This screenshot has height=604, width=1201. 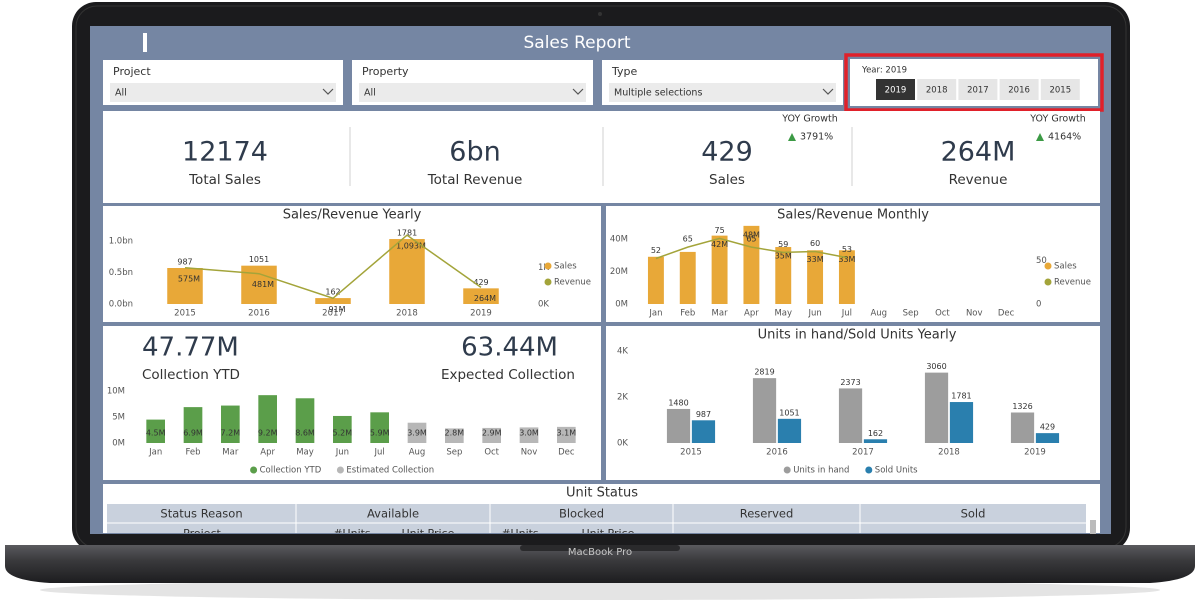 What do you see at coordinates (202, 533) in the screenshot?
I see `subcolumn-header: Project` at bounding box center [202, 533].